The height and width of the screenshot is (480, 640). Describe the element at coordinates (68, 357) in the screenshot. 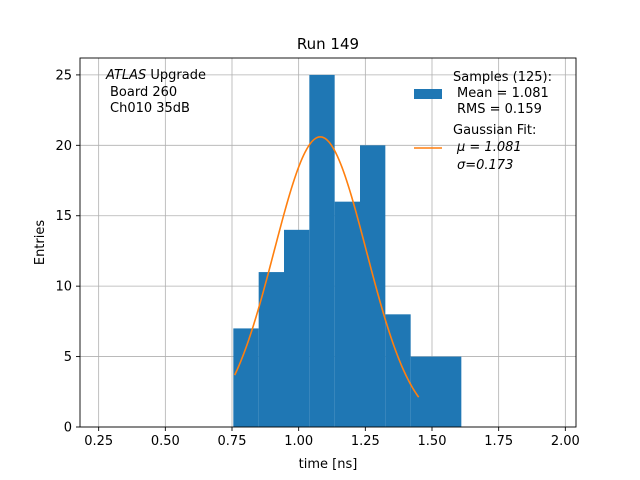

I see `y-tick-label: 5` at that location.